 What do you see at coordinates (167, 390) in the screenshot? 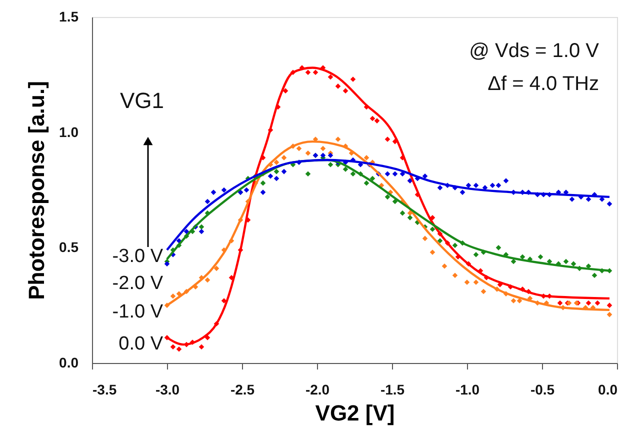
I see `x-tick-label: -3.0` at bounding box center [167, 390].